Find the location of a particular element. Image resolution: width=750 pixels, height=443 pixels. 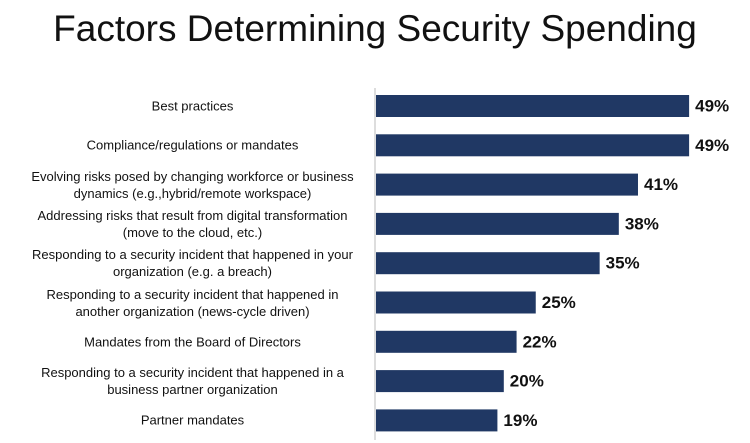

value-label: 25% is located at coordinates (559, 302).